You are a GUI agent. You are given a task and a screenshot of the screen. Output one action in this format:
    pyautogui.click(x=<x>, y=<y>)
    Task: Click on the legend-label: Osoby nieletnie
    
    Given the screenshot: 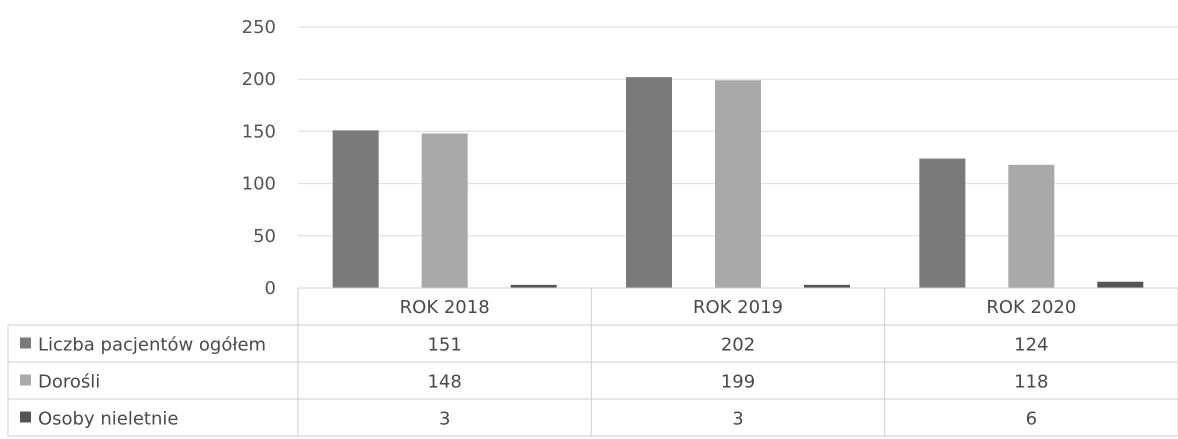 What is the action you would take?
    pyautogui.click(x=108, y=419)
    